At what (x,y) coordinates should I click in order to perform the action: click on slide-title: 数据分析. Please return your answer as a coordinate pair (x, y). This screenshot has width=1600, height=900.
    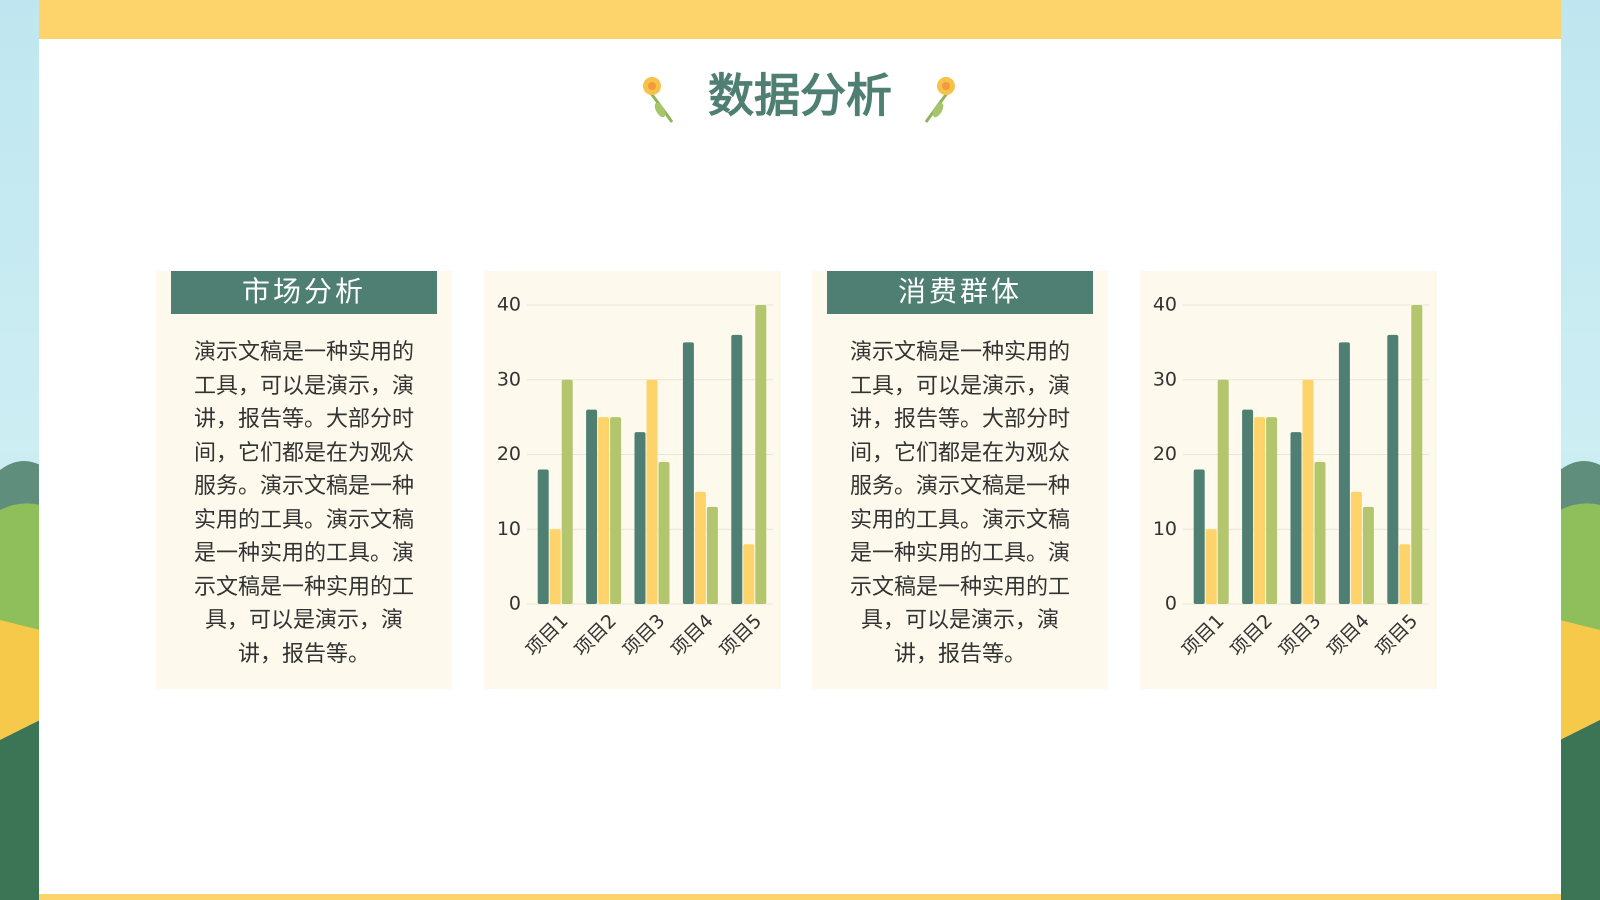
    Looking at the image, I should click on (800, 96).